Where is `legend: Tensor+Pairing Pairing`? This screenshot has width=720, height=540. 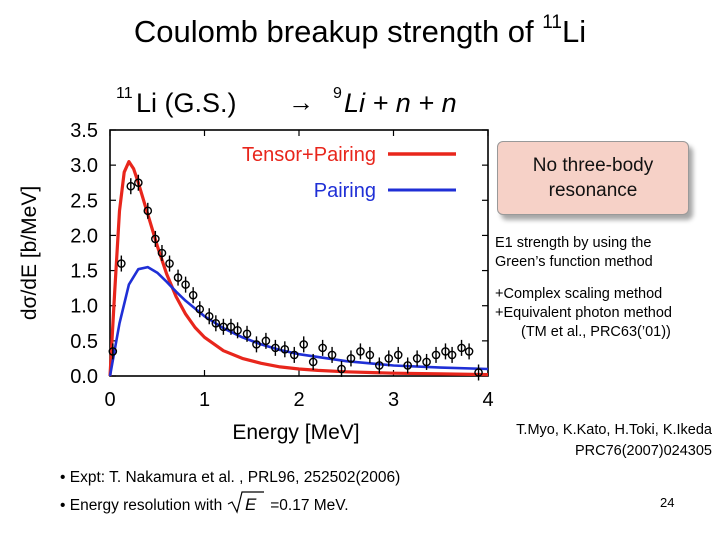
legend: Tensor+Pairing Pairing is located at coordinates (349, 173).